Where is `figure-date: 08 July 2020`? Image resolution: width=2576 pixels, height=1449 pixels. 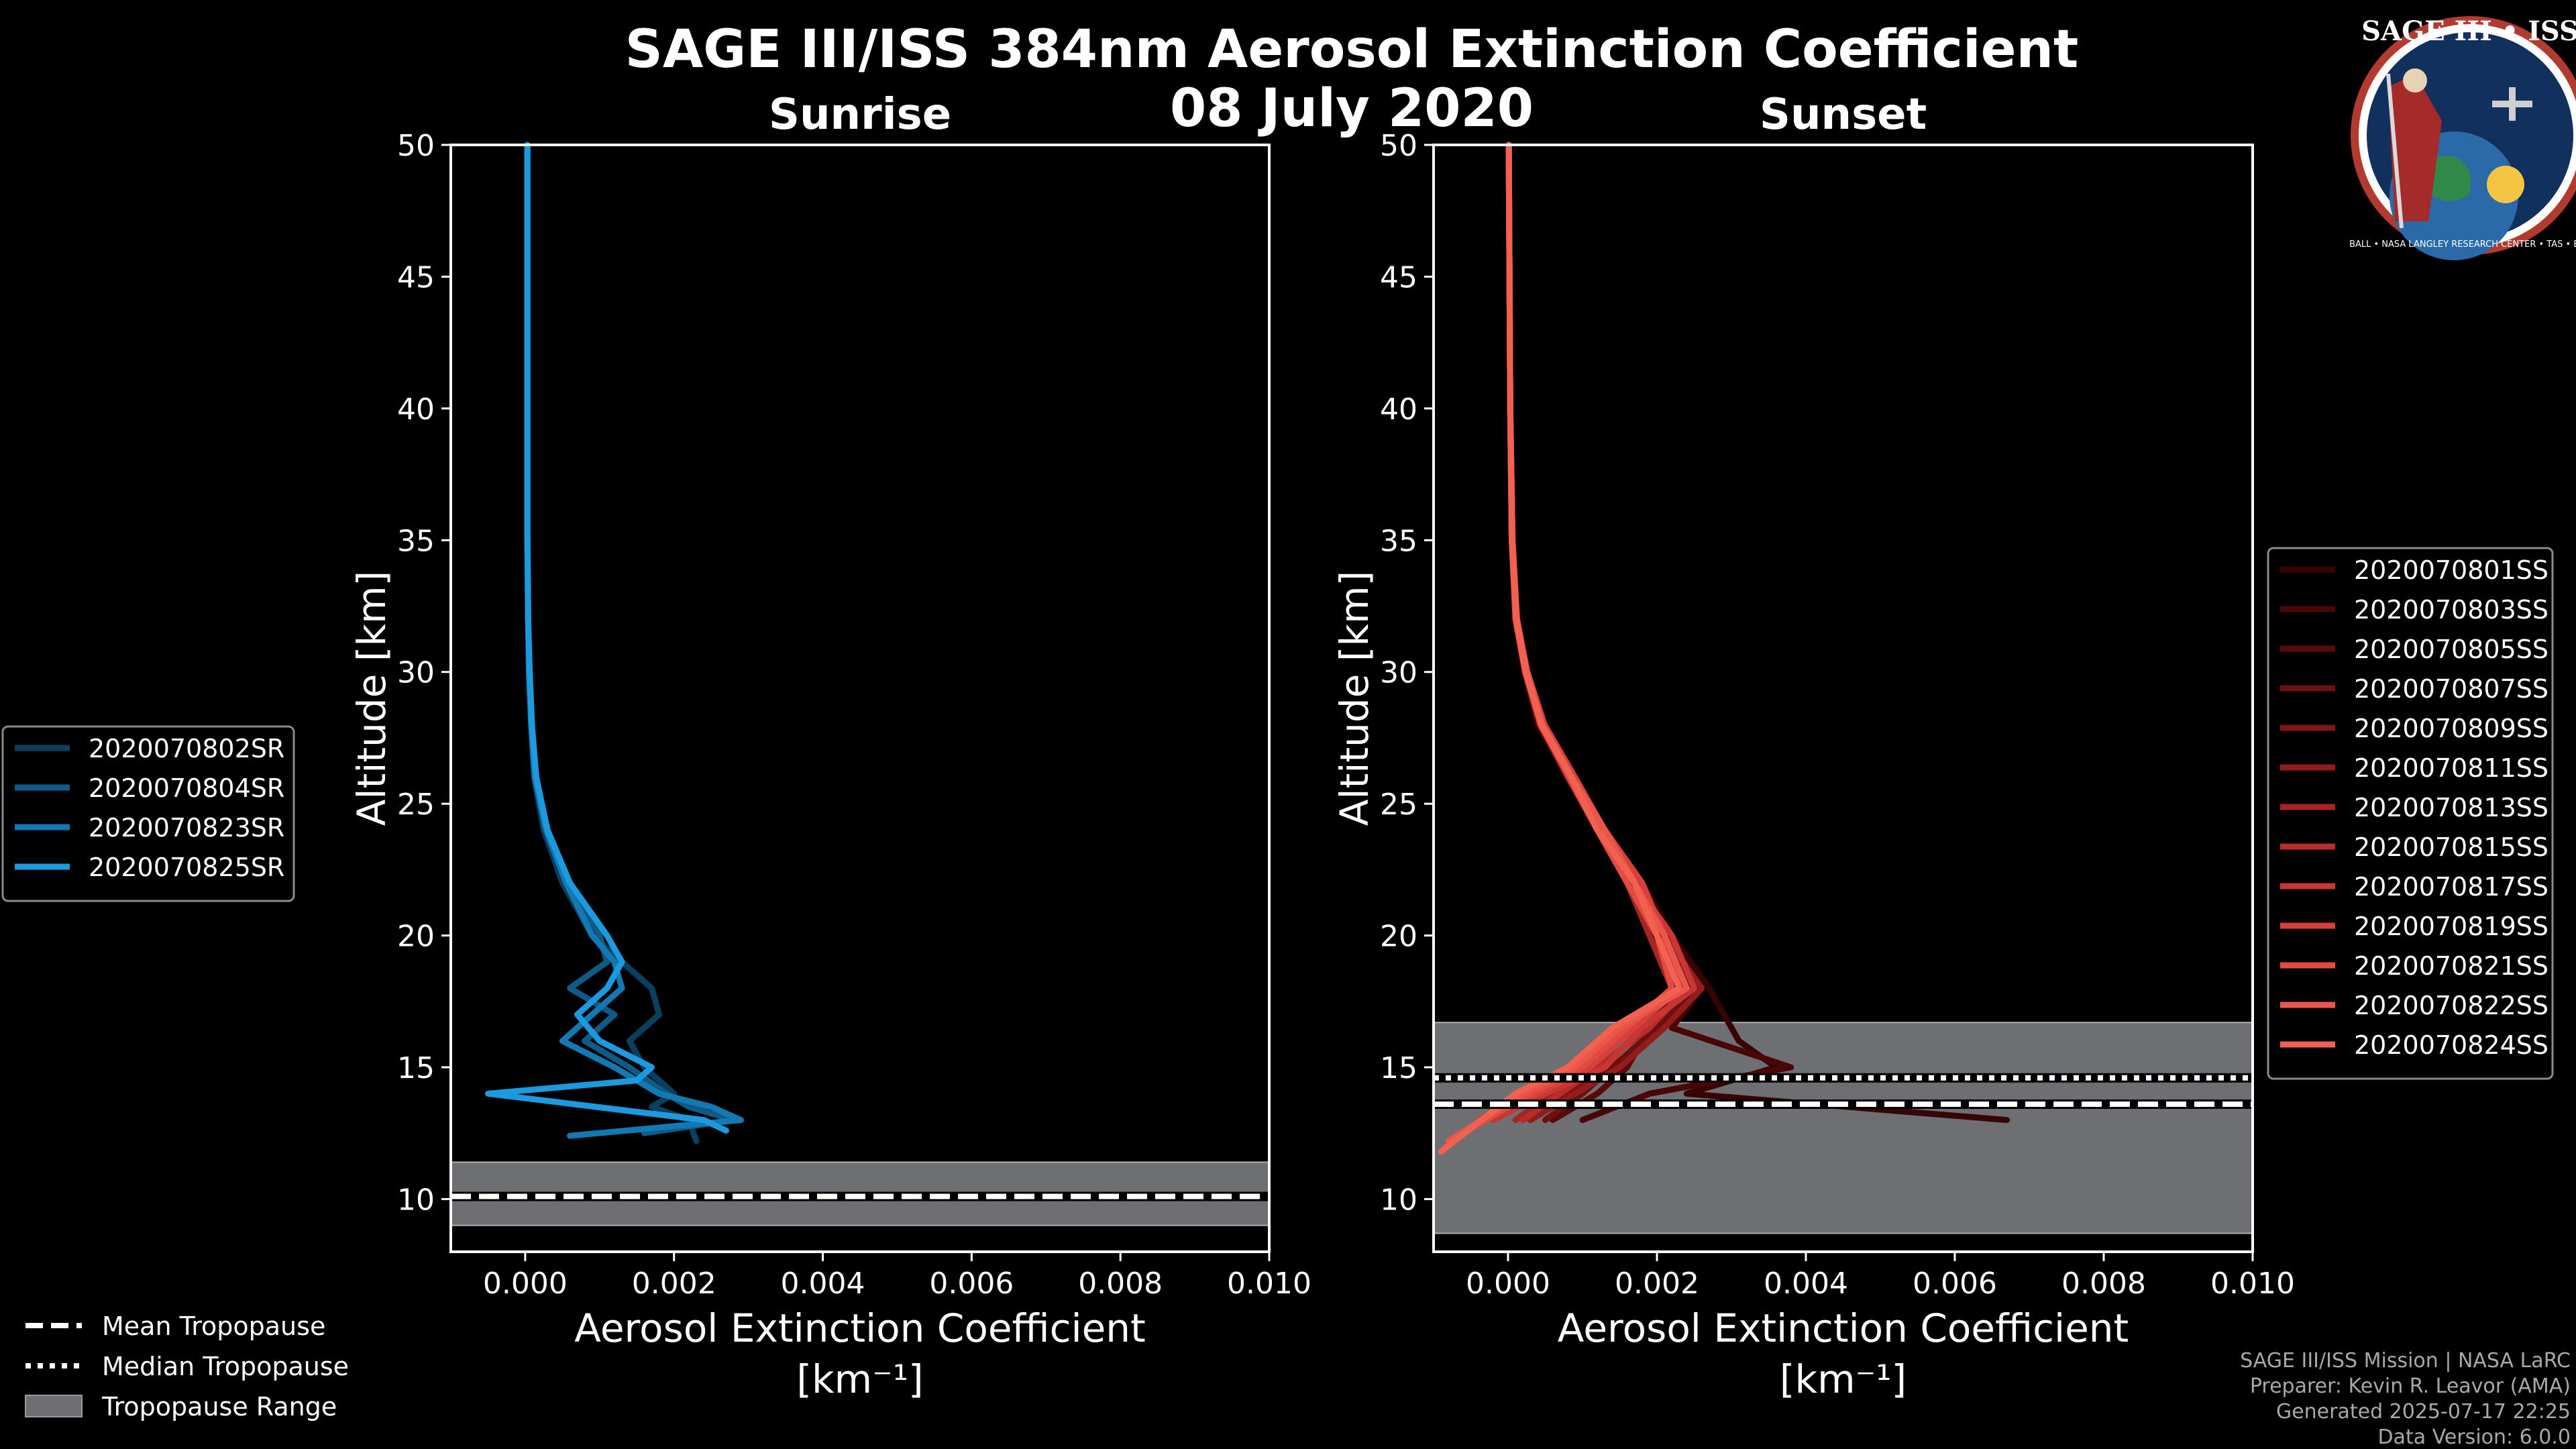 figure-date: 08 July 2020 is located at coordinates (1352, 108).